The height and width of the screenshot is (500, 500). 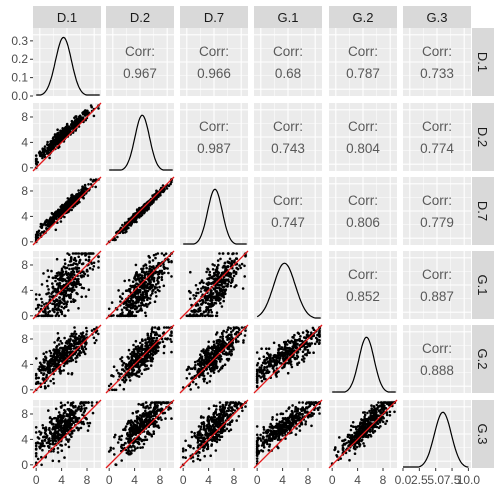 What do you see at coordinates (482, 211) in the screenshot?
I see `strip-row-label-D.7: D.7` at bounding box center [482, 211].